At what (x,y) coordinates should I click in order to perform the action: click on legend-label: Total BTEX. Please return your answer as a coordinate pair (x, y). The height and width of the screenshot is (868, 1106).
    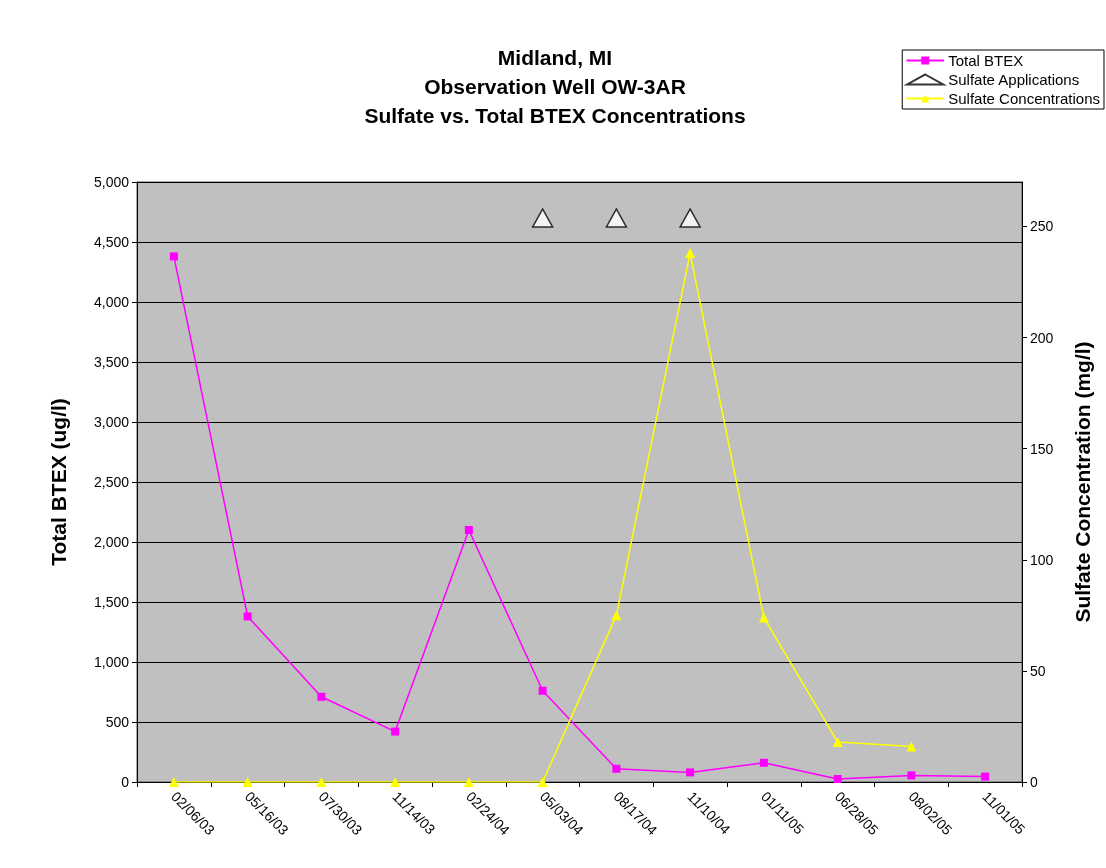
    Looking at the image, I should click on (986, 60).